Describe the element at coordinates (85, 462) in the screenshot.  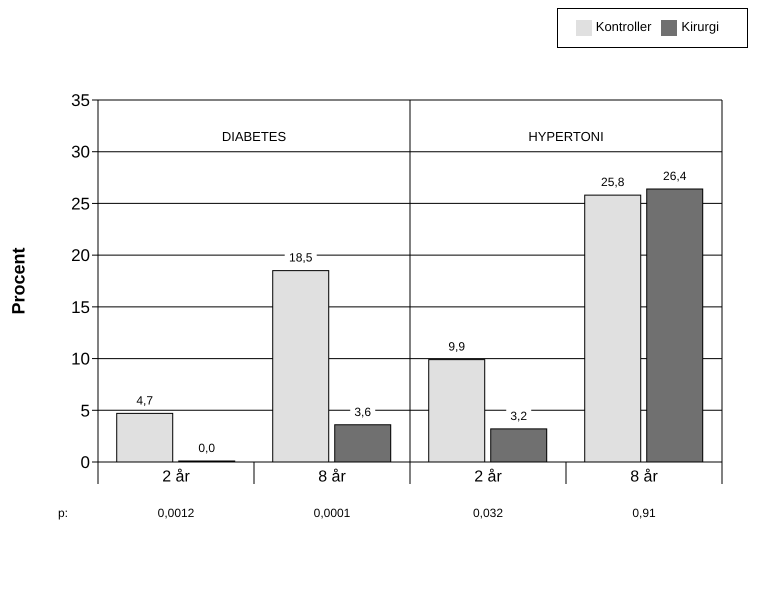
I see `y-tick-label: 0` at that location.